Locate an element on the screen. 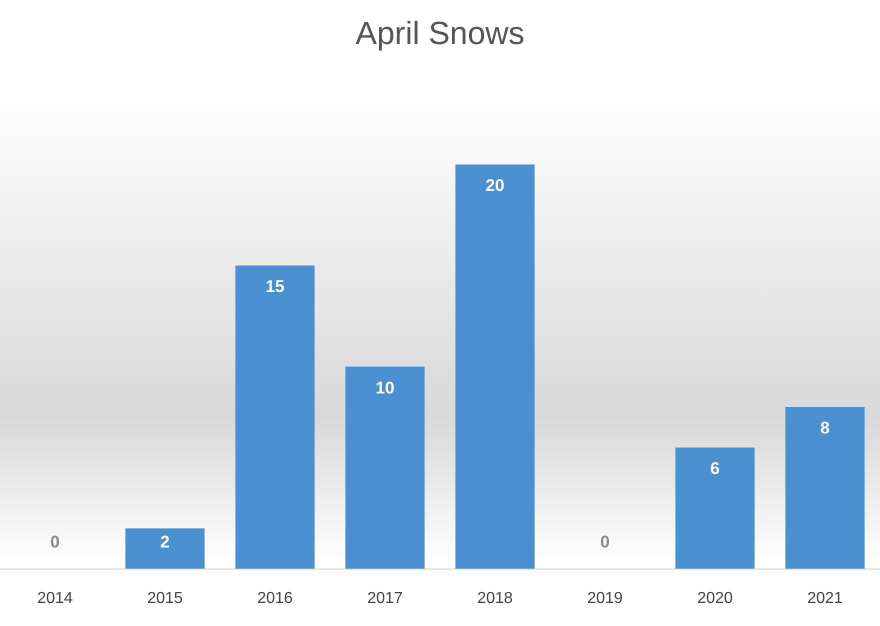  data-label: 2 is located at coordinates (165, 542).